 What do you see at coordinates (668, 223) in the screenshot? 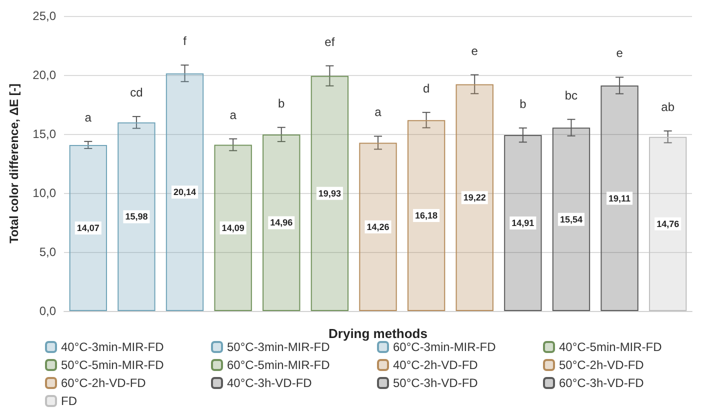
I see `data-label: 14,76` at bounding box center [668, 223].